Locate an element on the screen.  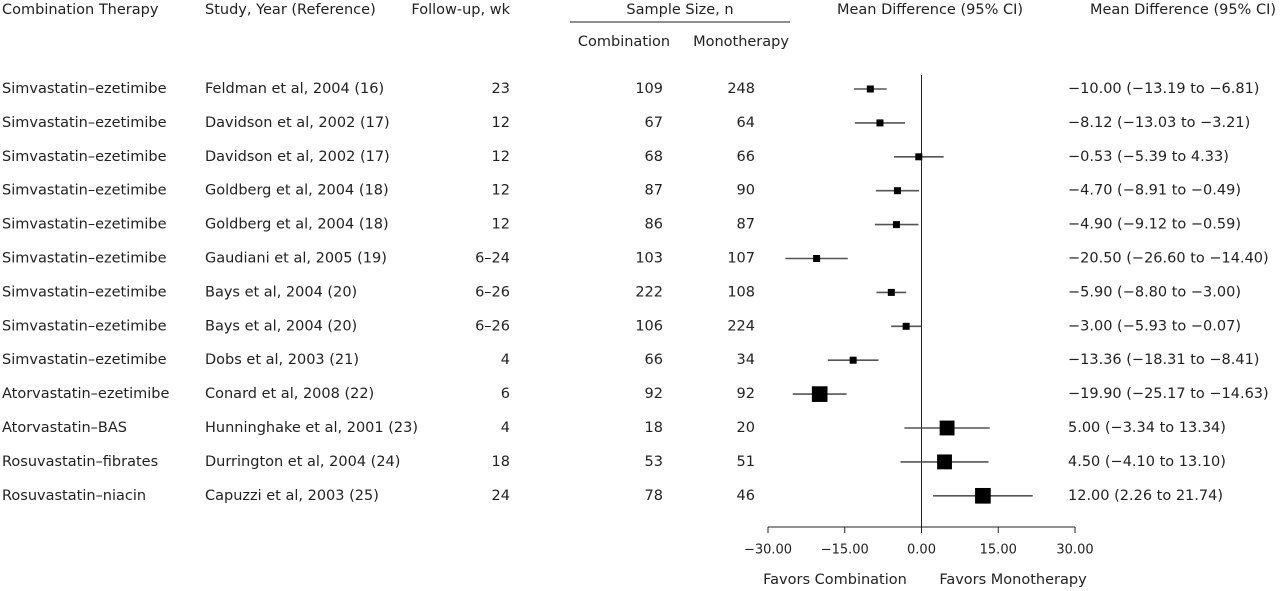
n-combination: 106 is located at coordinates (649, 326).